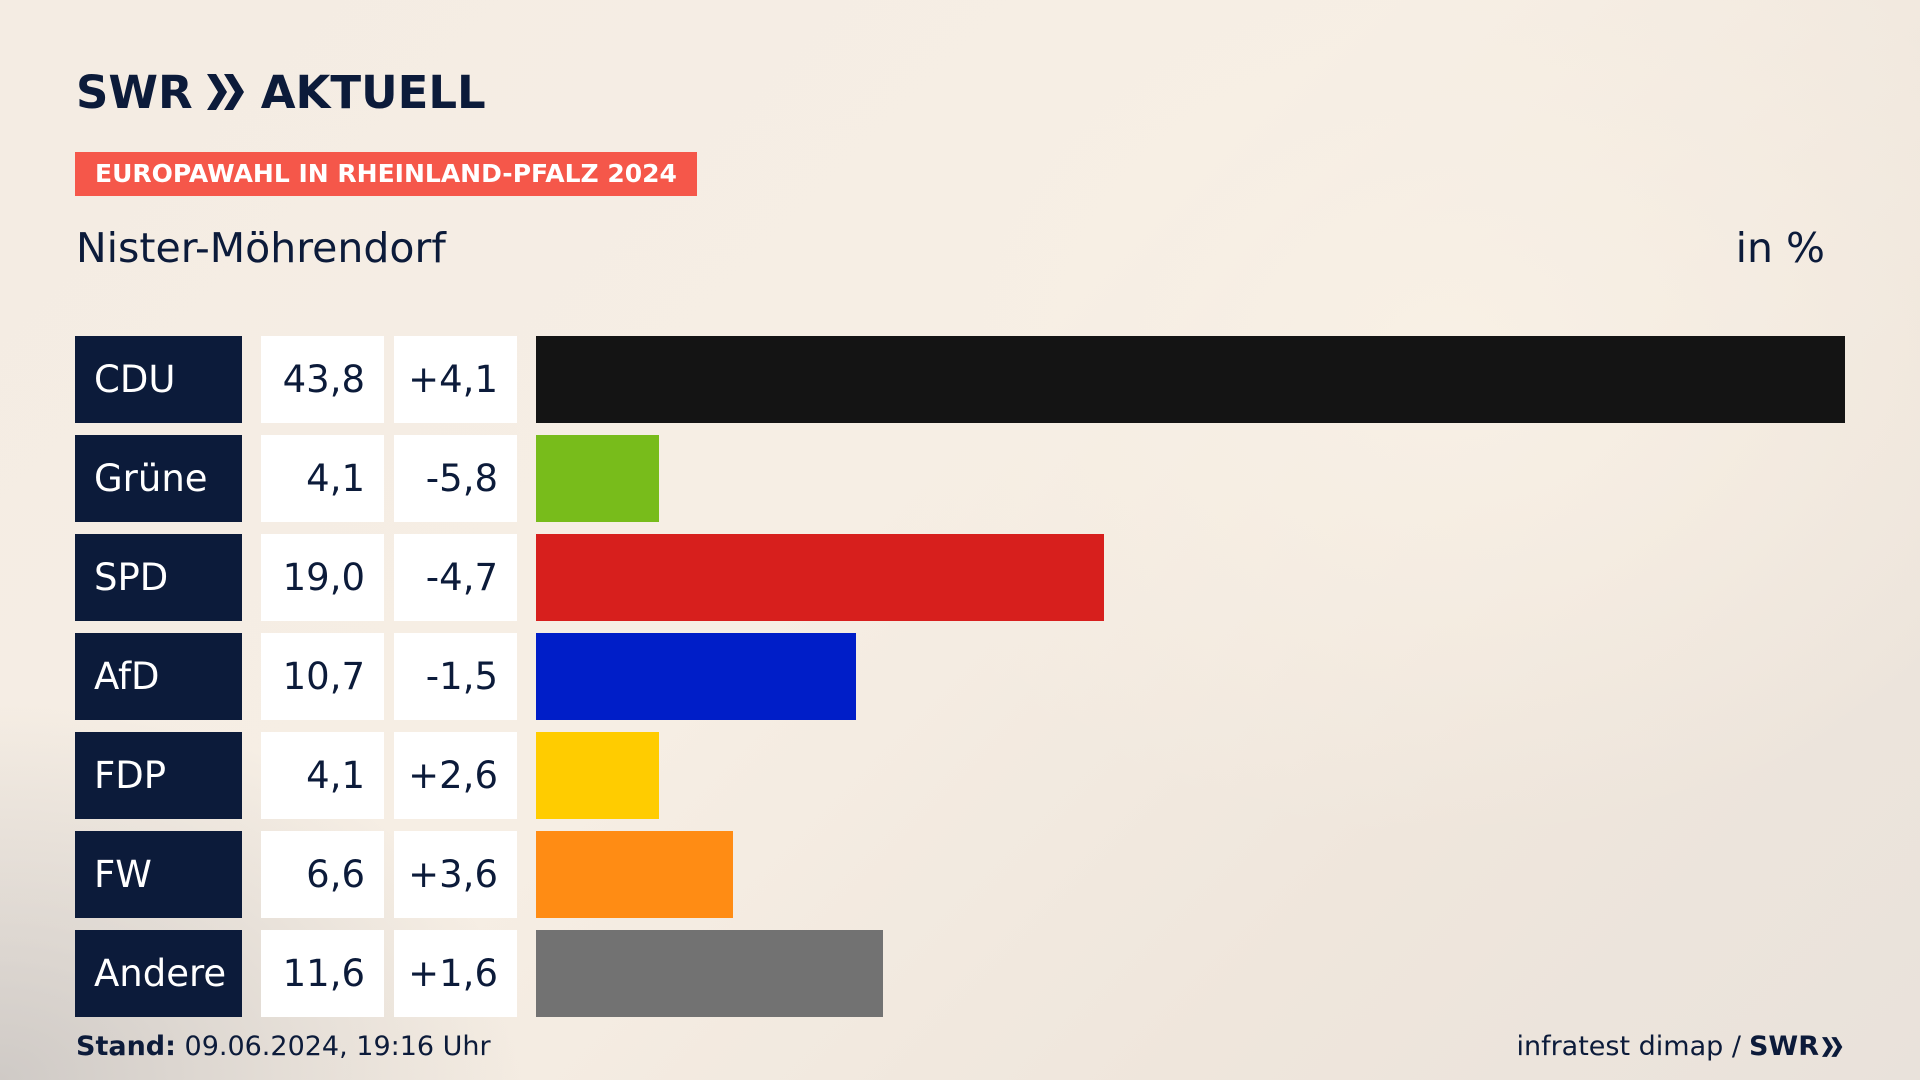 Image resolution: width=1920 pixels, height=1080 pixels. Describe the element at coordinates (134, 92) in the screenshot. I see `brand-name: SWR` at that location.